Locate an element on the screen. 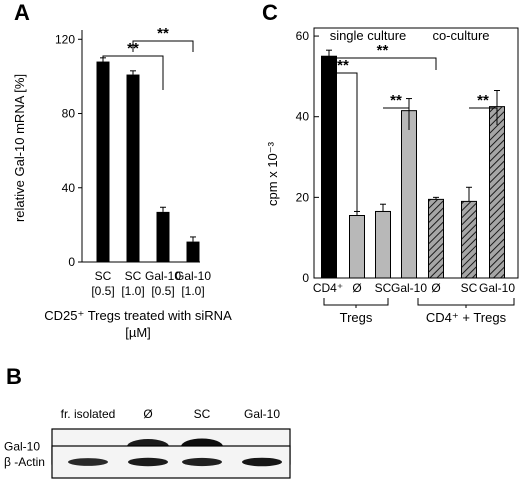  panel-b-label: B is located at coordinates (14, 376).